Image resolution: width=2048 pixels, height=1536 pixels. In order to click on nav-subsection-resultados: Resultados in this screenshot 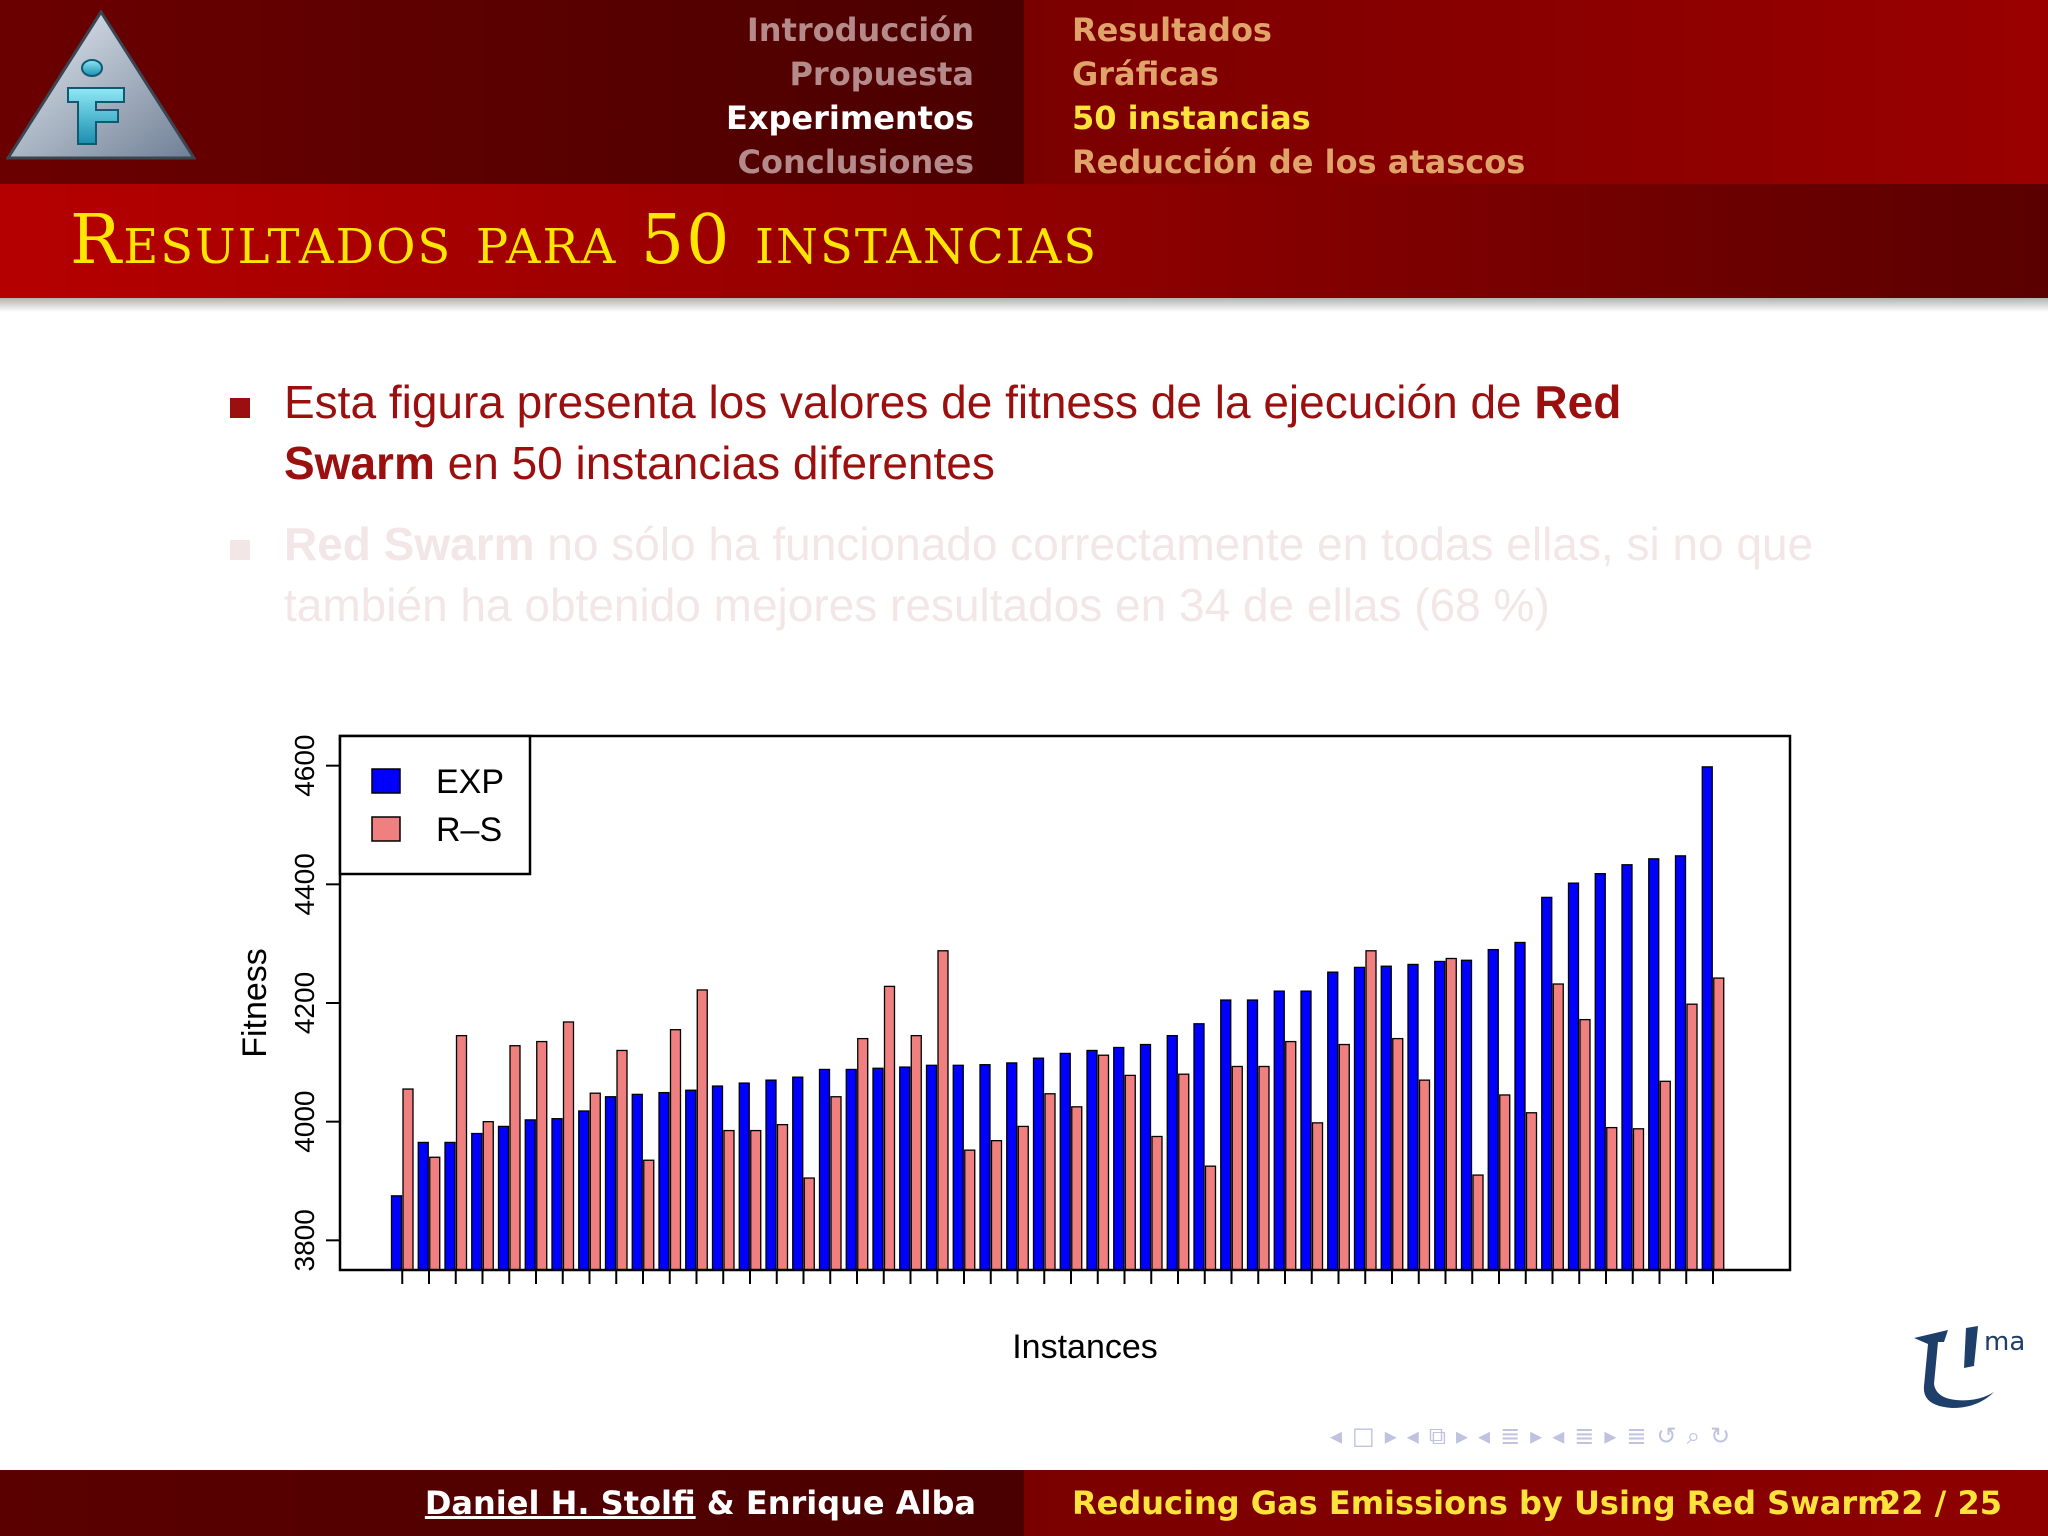, I will do `click(1172, 30)`.